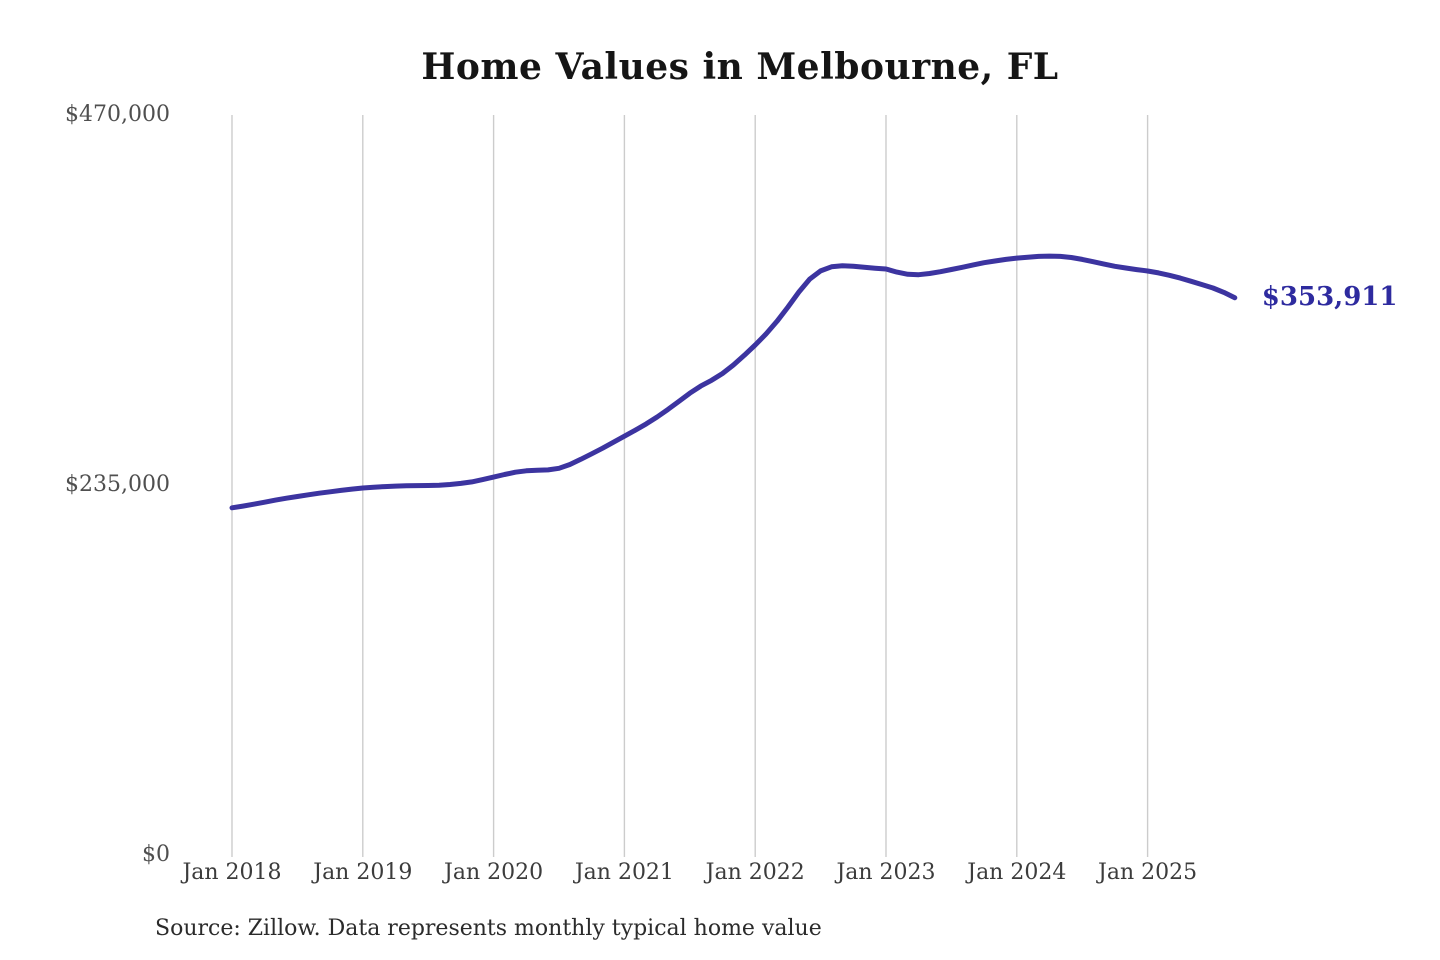  What do you see at coordinates (740, 67) in the screenshot?
I see `chart-title: Home Values in Melbourne, FL` at bounding box center [740, 67].